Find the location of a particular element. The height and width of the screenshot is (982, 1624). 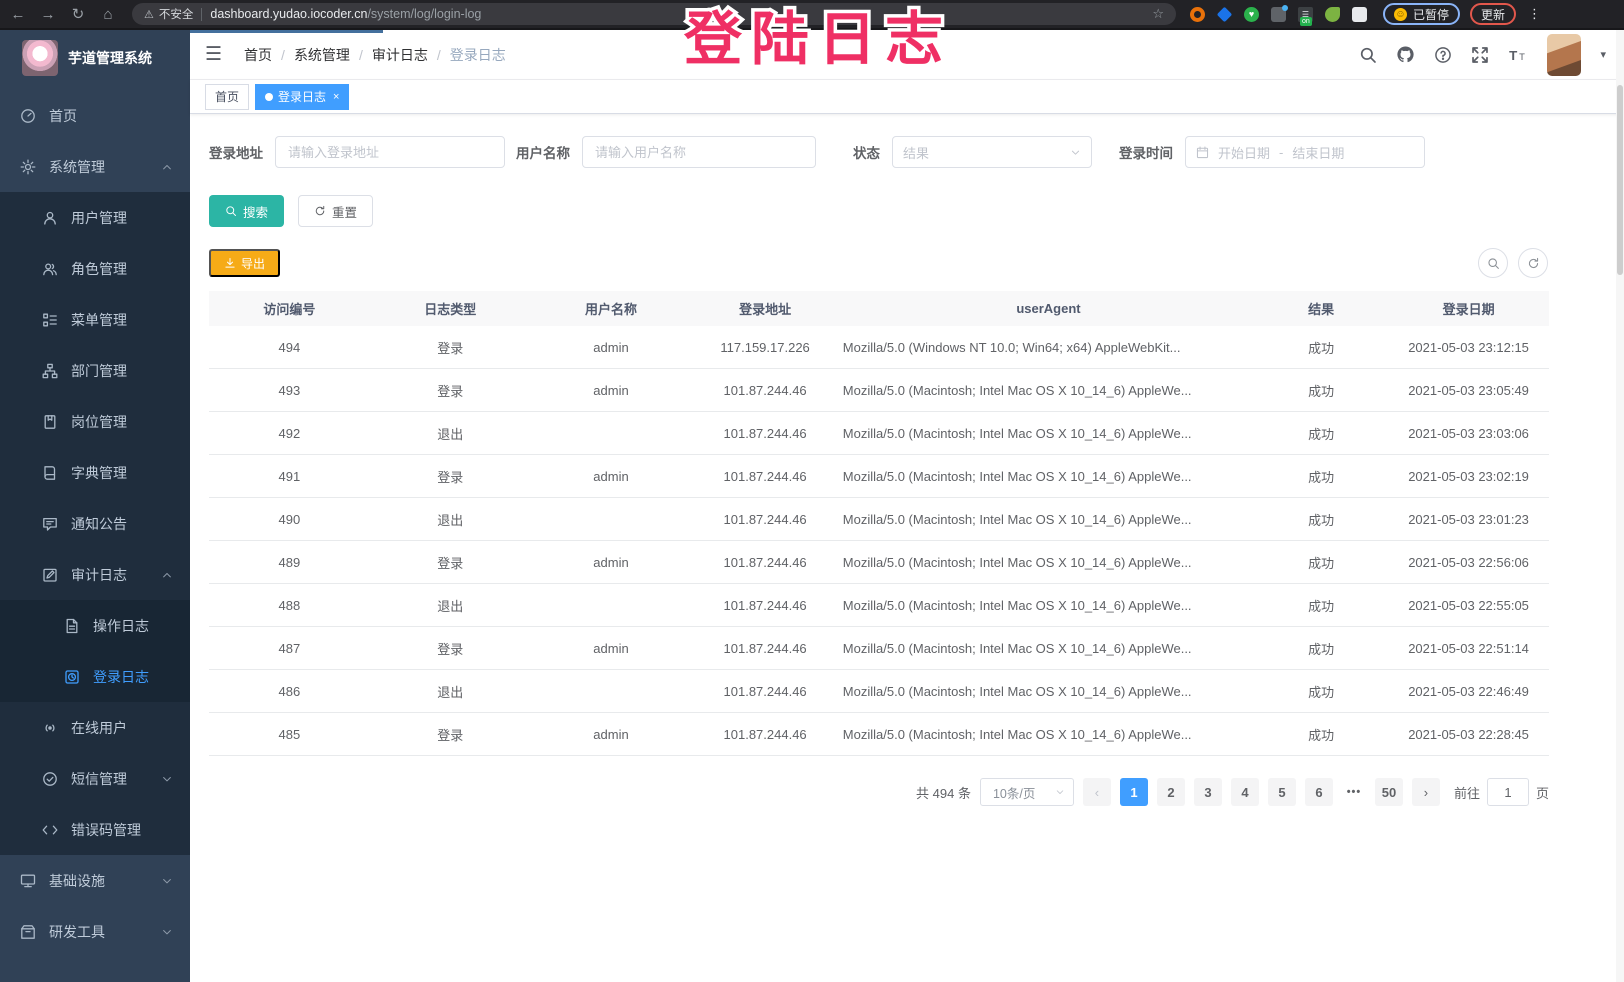

refresh-icon is located at coordinates (320, 210).